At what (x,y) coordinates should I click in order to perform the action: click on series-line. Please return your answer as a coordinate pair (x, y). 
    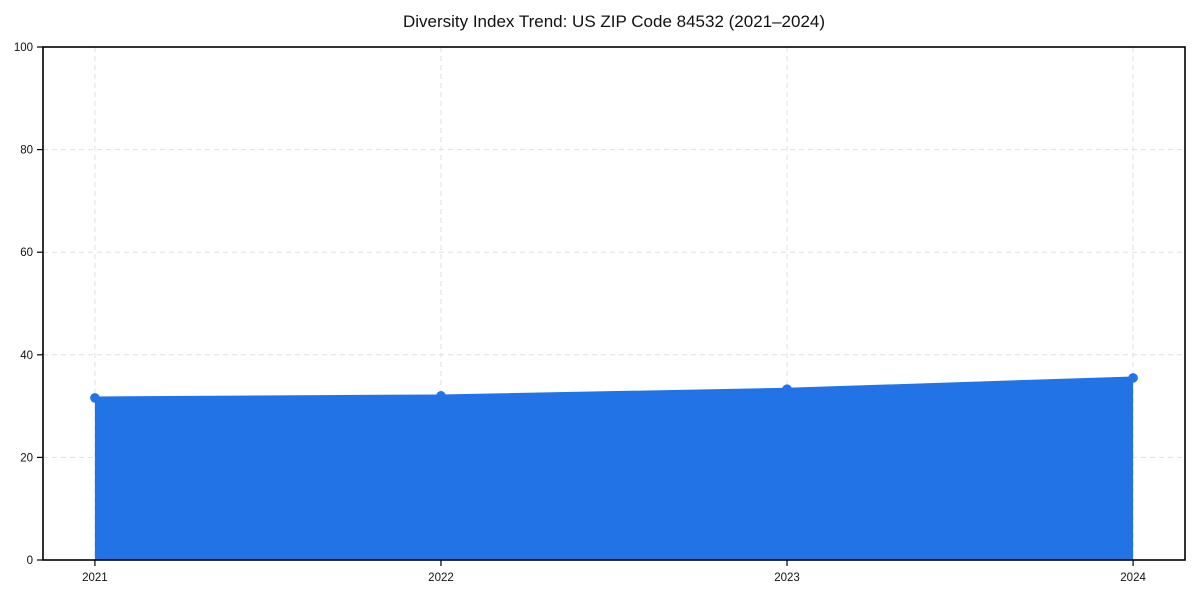
    Looking at the image, I should click on (614, 388).